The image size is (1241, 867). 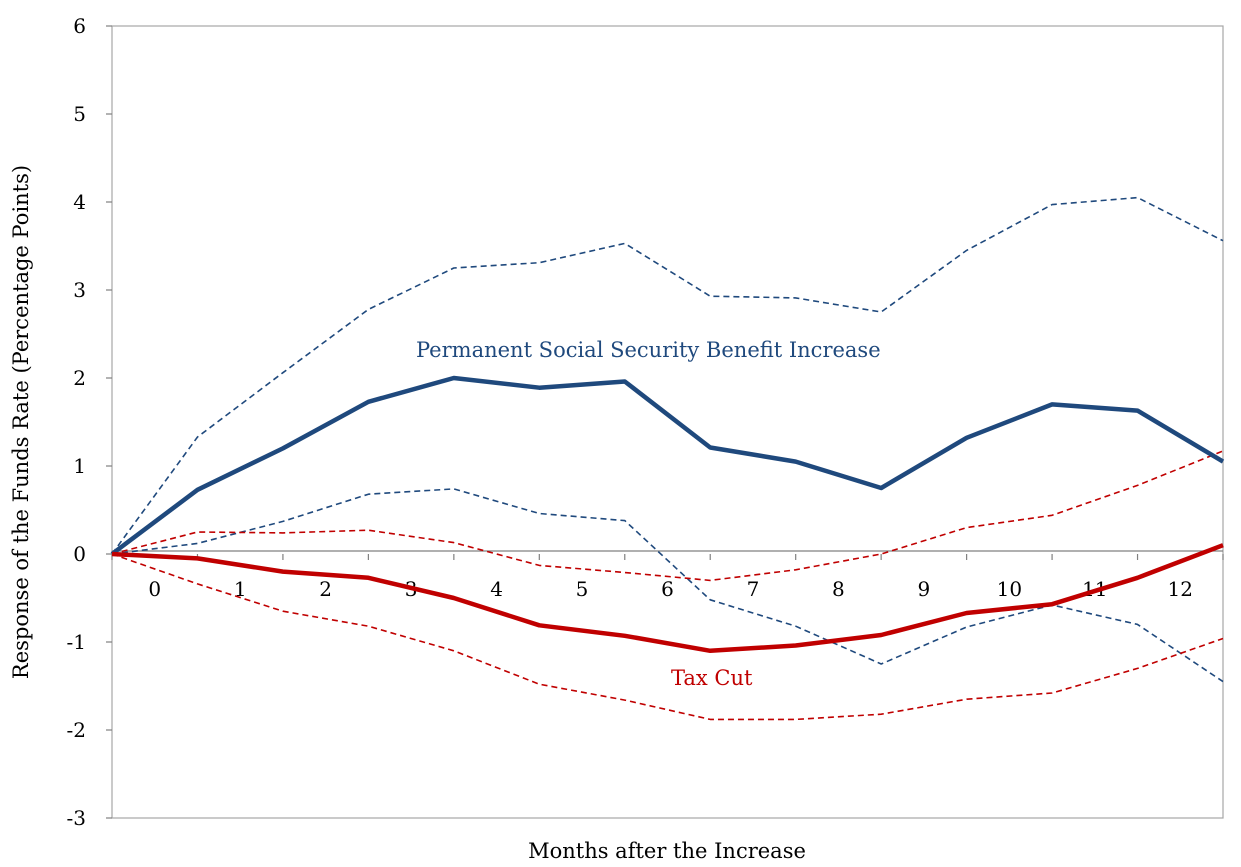 I want to click on x-tick-label: 8, so click(x=838, y=589).